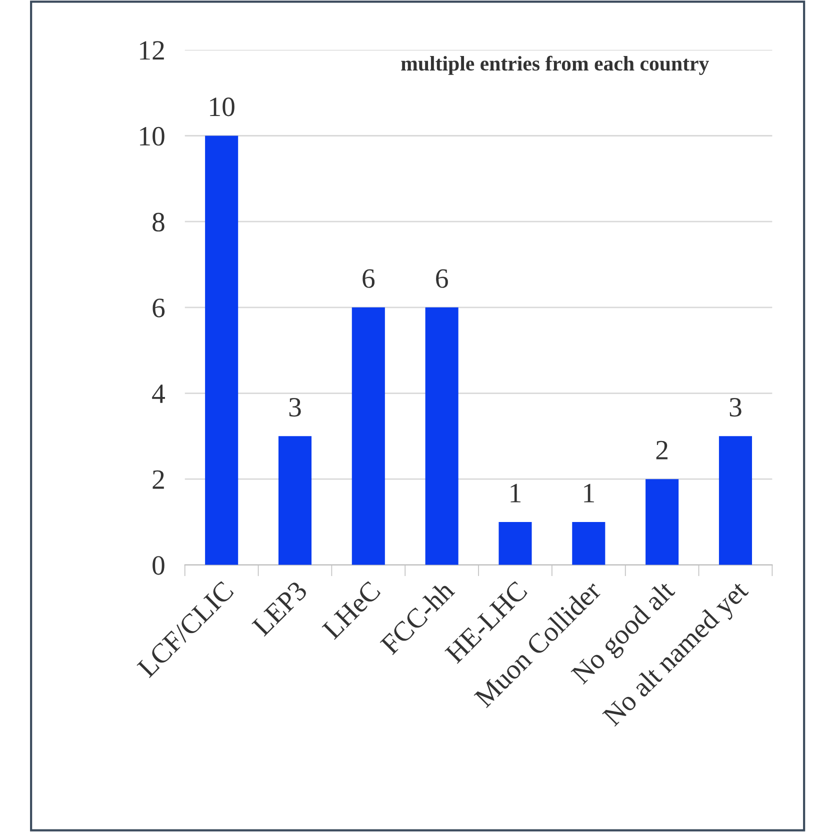  I want to click on data-label: 2, so click(662, 450).